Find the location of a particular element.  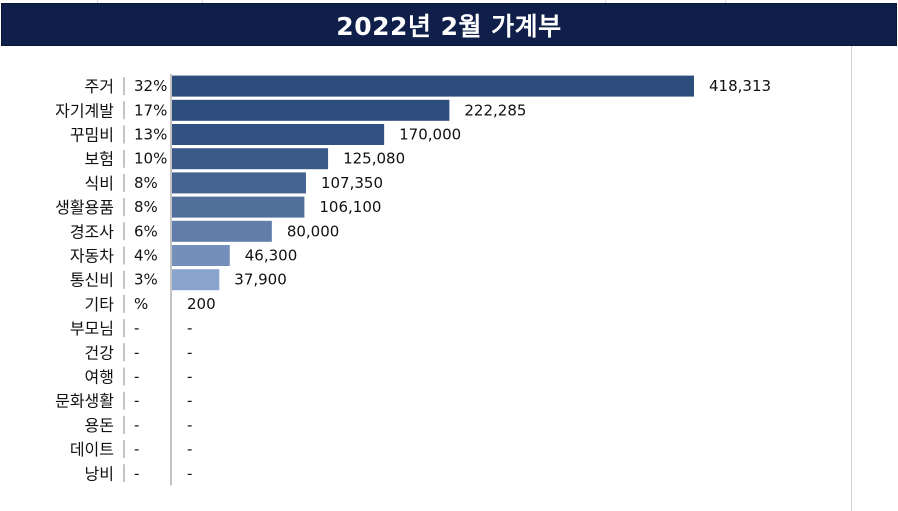

value-label: 200 is located at coordinates (201, 304).